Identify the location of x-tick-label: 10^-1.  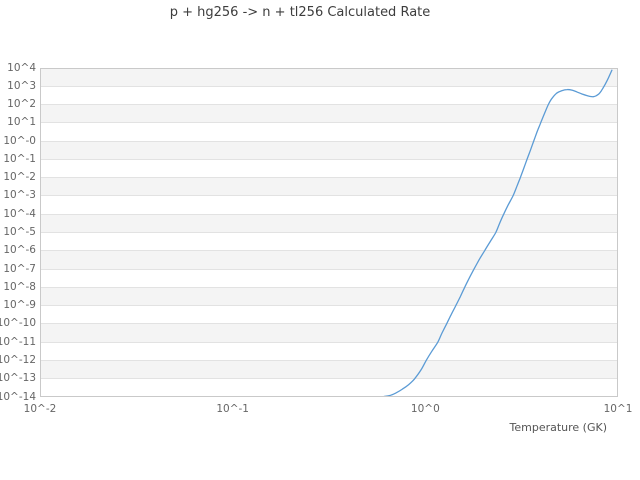
(232, 409).